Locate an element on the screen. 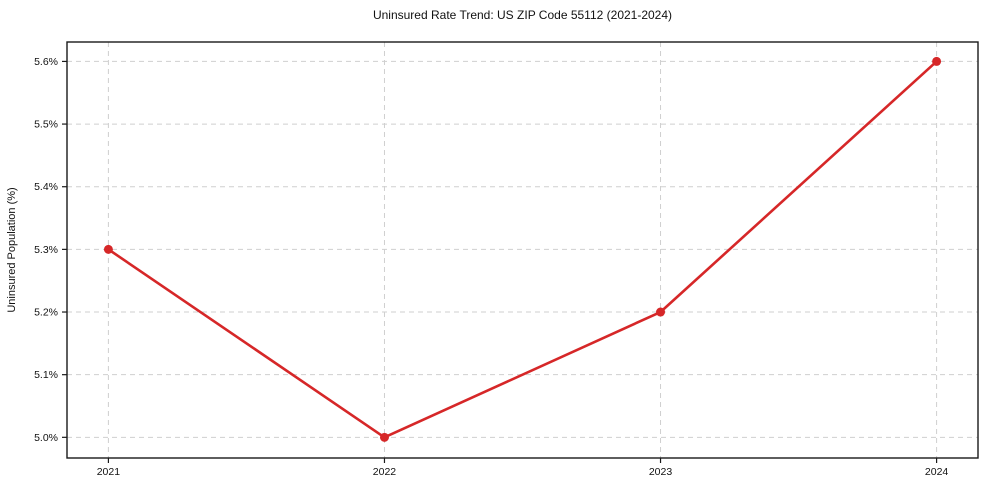 This screenshot has width=989, height=490. y-tick-label: 5.4% is located at coordinates (46, 187).